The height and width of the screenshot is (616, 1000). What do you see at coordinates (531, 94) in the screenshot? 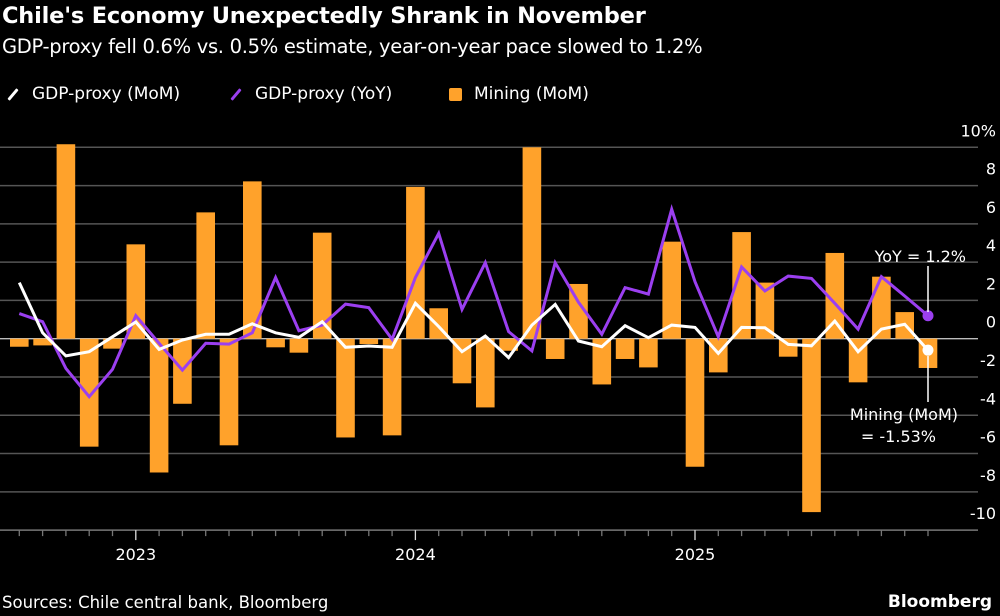
I see `legend-label: Mining (MoM)` at bounding box center [531, 94].